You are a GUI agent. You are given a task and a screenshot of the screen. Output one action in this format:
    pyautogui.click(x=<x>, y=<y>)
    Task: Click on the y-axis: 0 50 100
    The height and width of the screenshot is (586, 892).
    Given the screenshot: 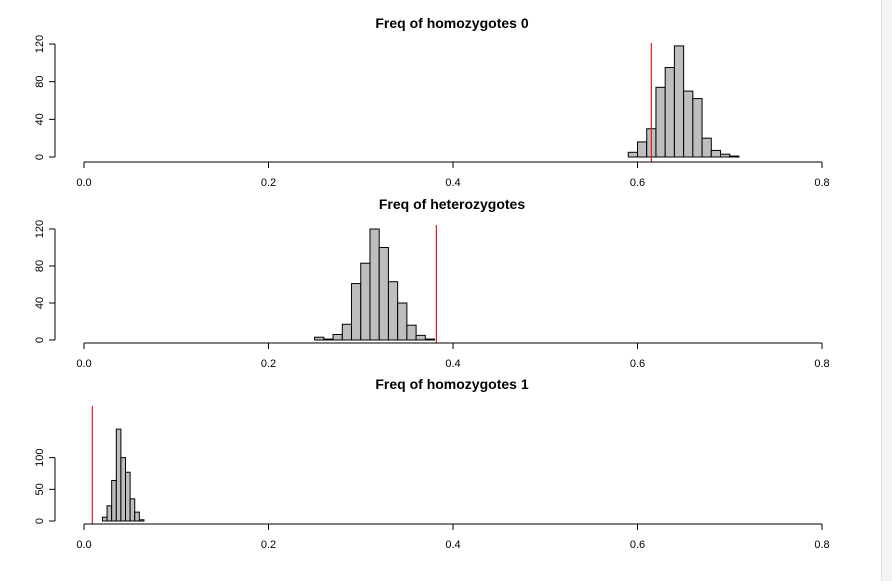 What is the action you would take?
    pyautogui.click(x=45, y=486)
    